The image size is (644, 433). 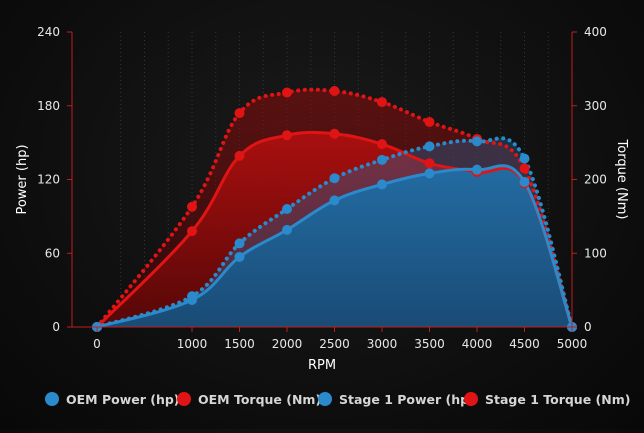 I want to click on x-tick-label: 4000, so click(x=477, y=344).